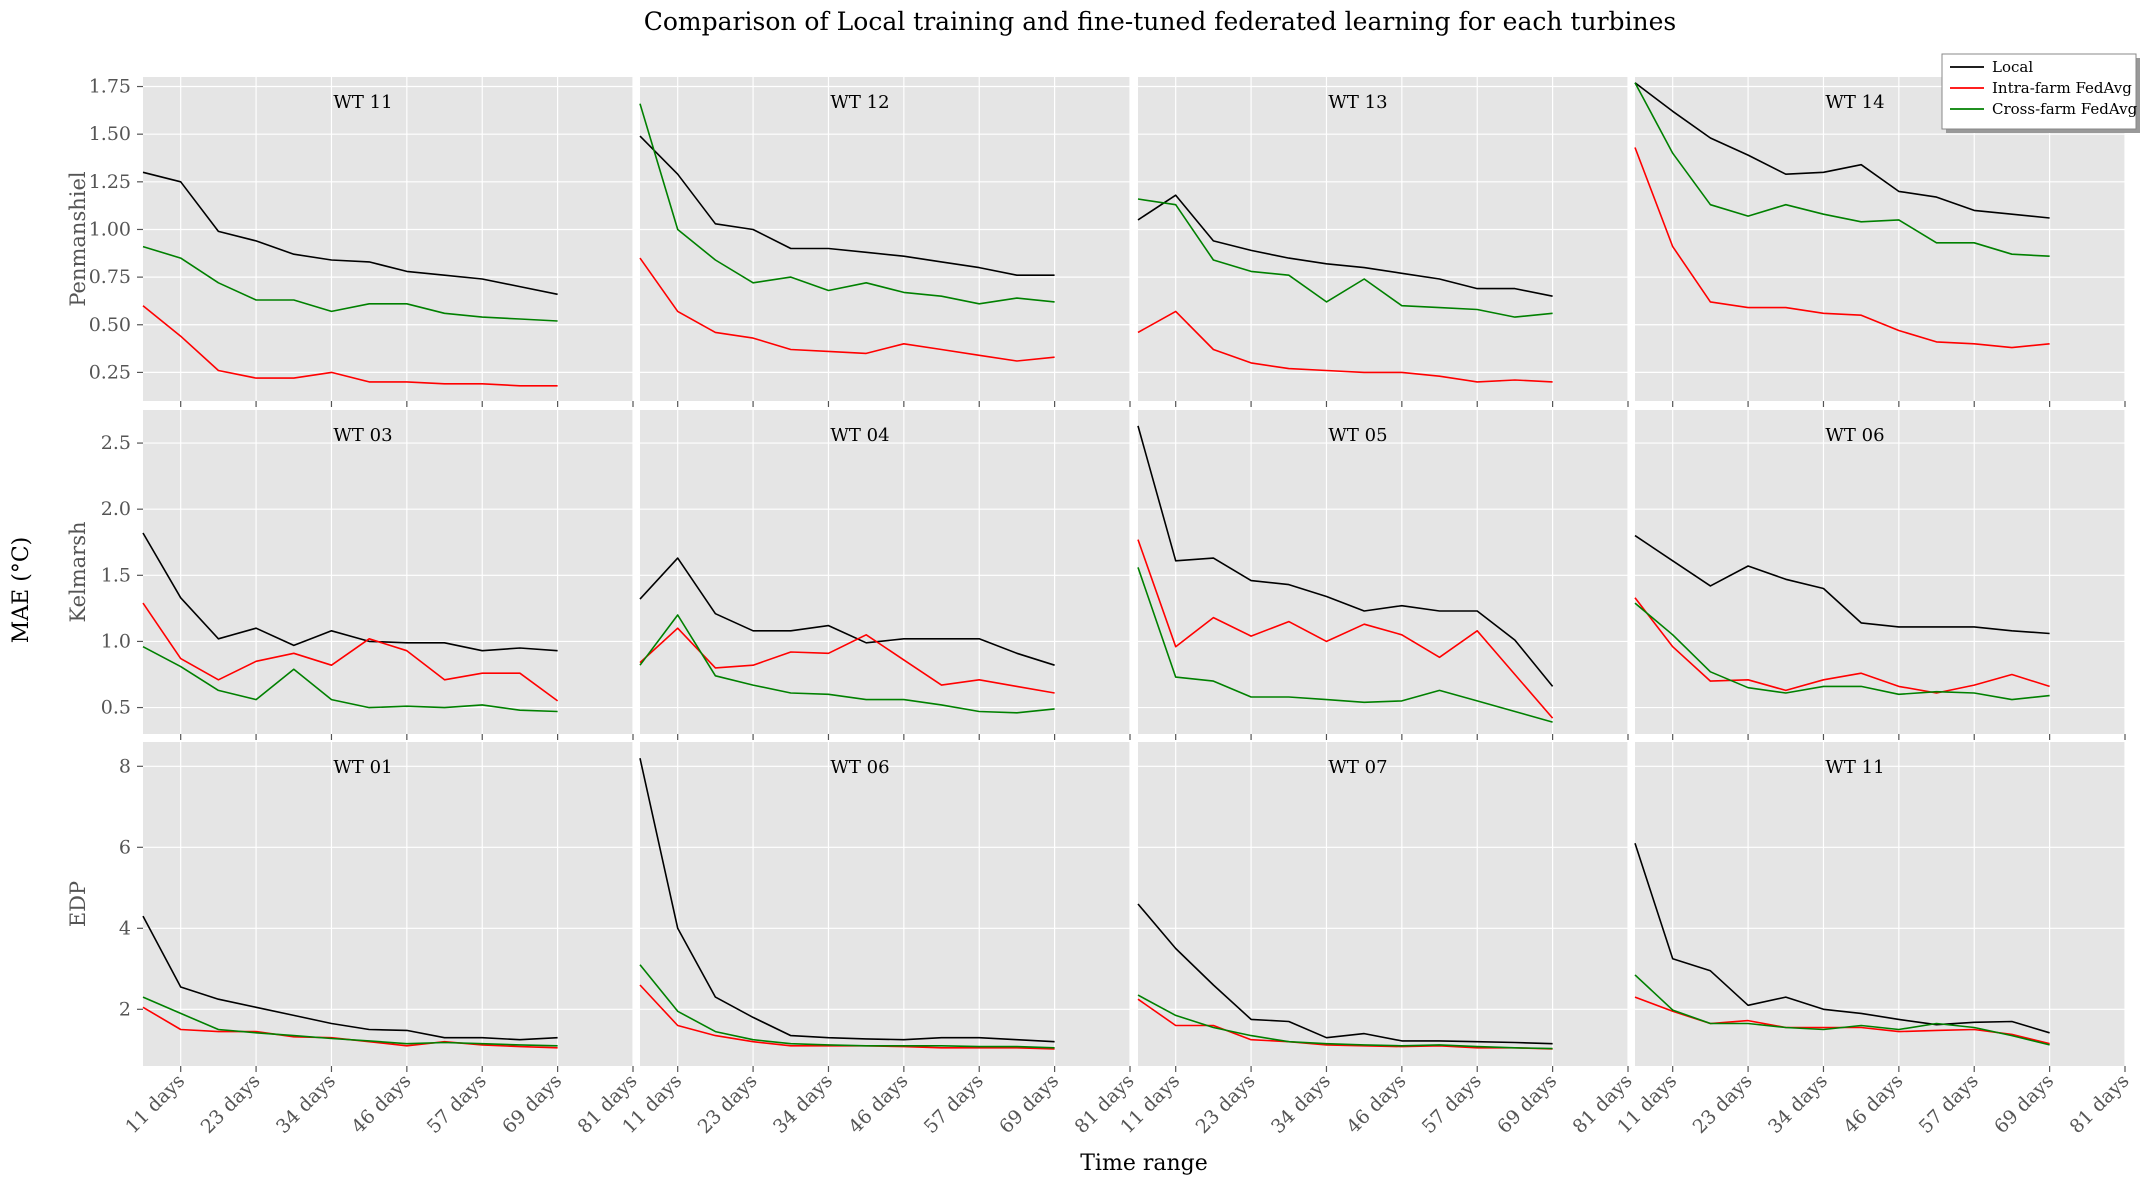  Describe the element at coordinates (125, 928) in the screenshot. I see `y-tick-label: 4` at that location.